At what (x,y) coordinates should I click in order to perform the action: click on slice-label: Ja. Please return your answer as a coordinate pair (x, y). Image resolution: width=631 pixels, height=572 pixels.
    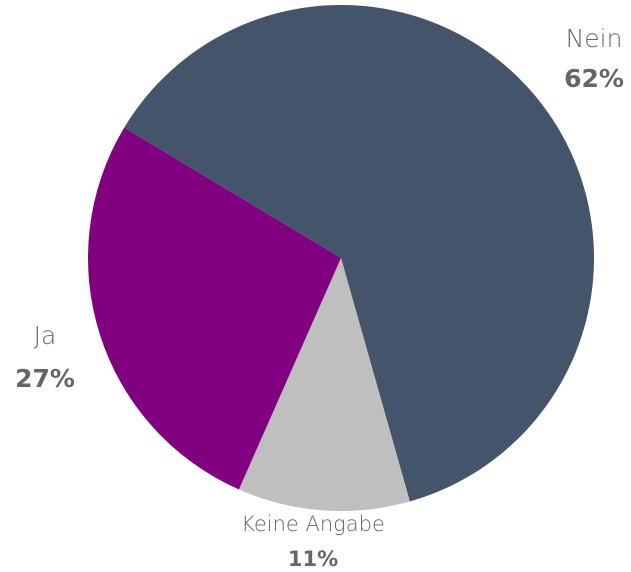
    Looking at the image, I should click on (45, 335).